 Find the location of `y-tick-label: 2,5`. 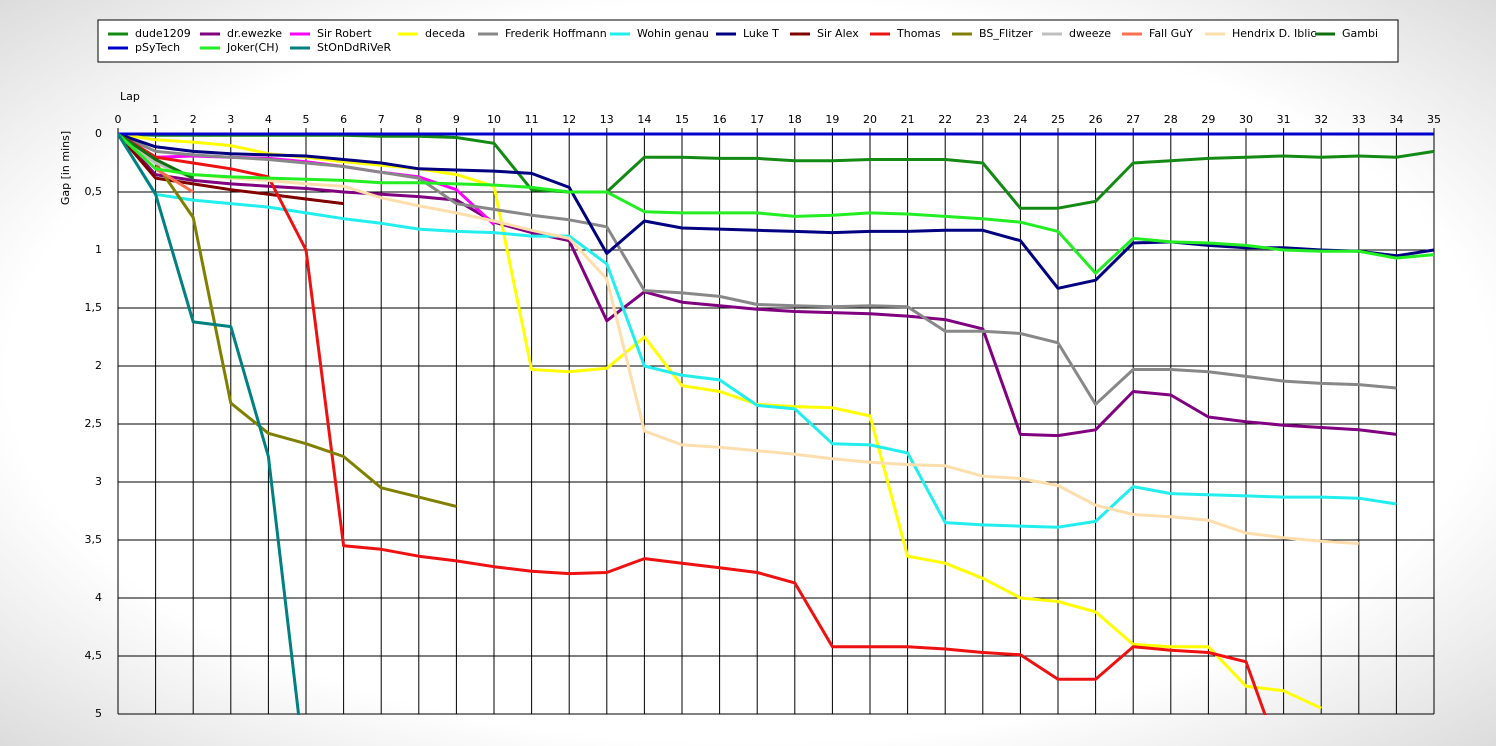

y-tick-label: 2,5 is located at coordinates (94, 423).